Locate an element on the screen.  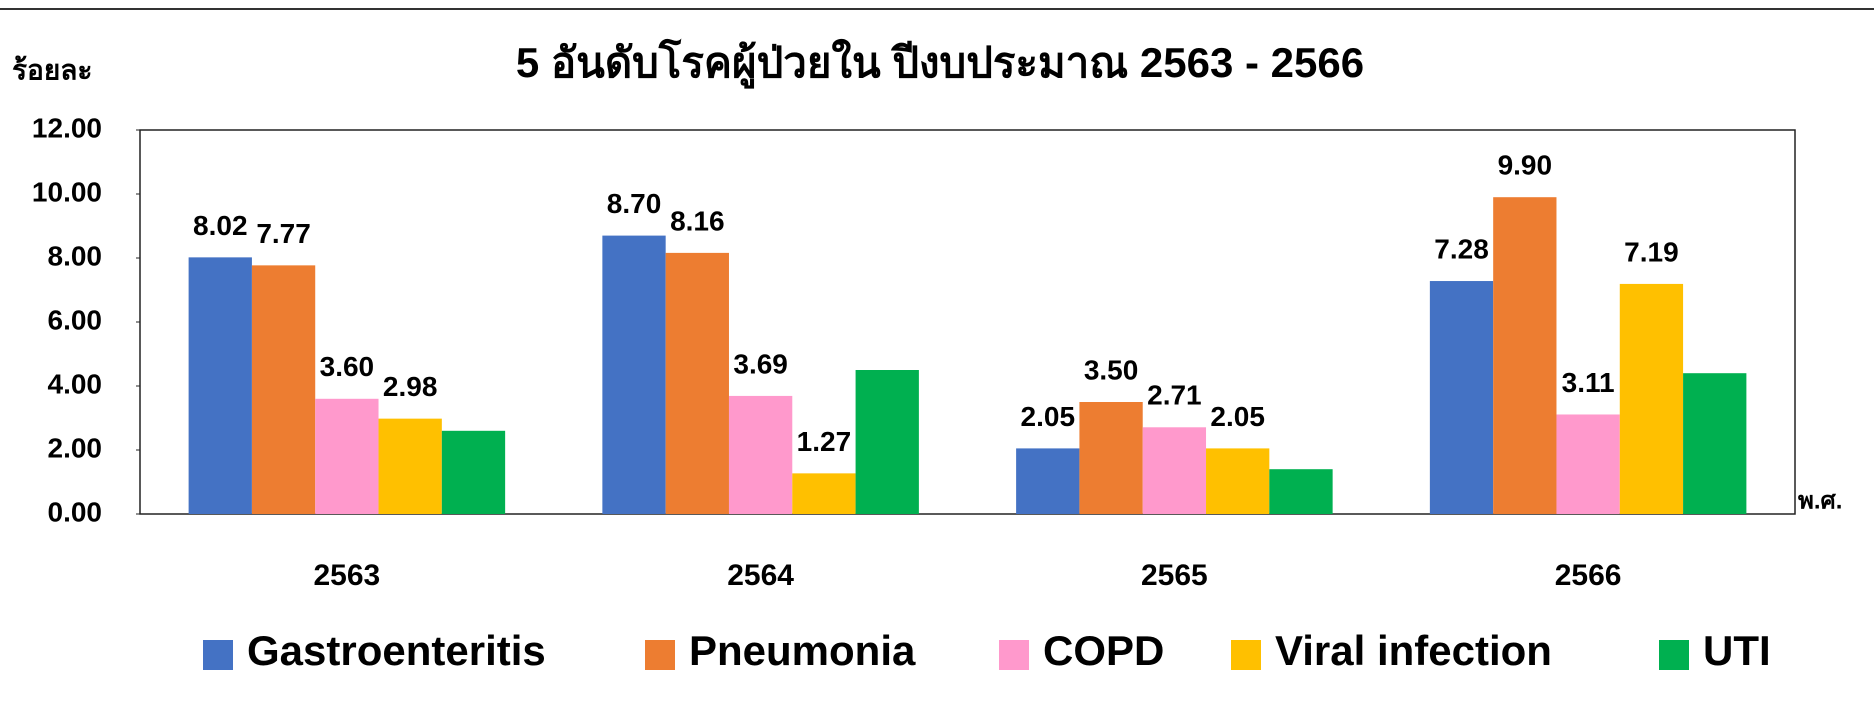
data-label: 3.11 is located at coordinates (1588, 382).